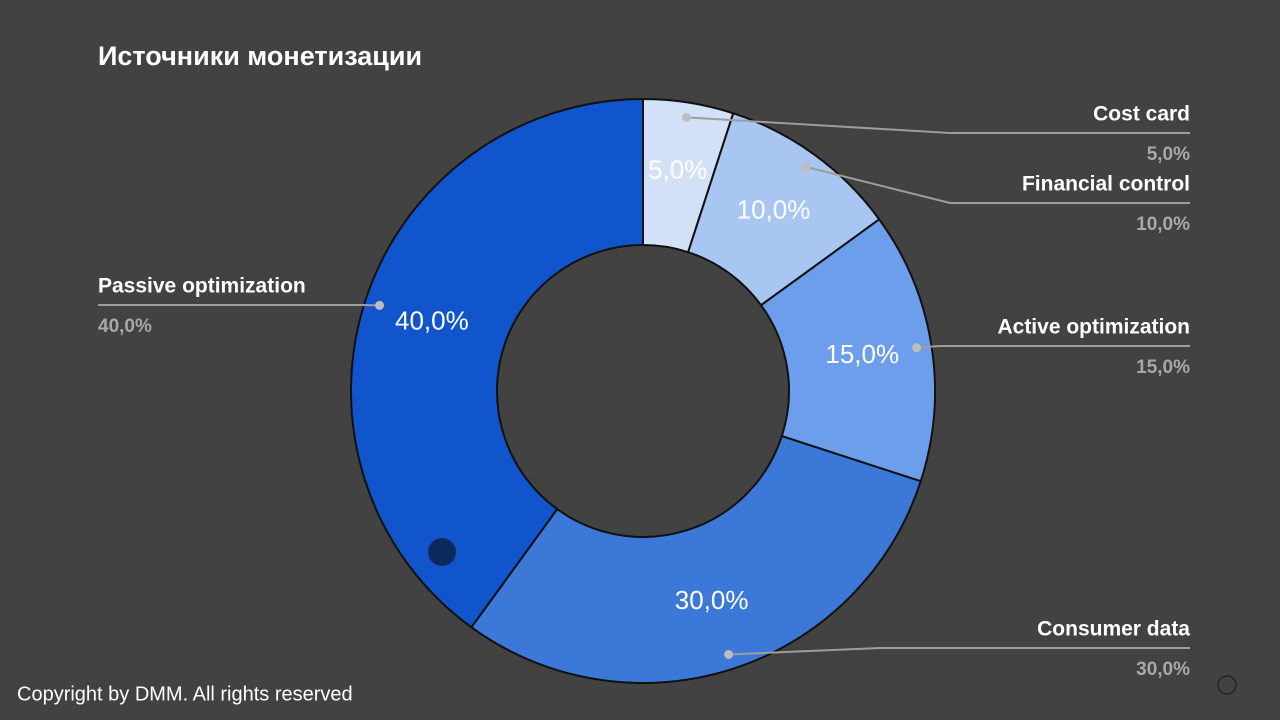  I want to click on slice-label: 30,0%, so click(712, 600).